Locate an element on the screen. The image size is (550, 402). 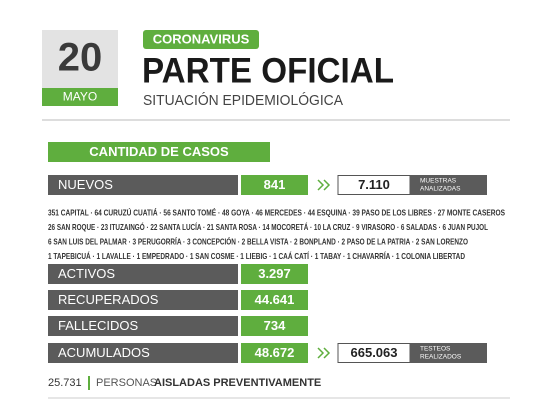
section-title: CANTIDAD DE CASOS is located at coordinates (159, 151).